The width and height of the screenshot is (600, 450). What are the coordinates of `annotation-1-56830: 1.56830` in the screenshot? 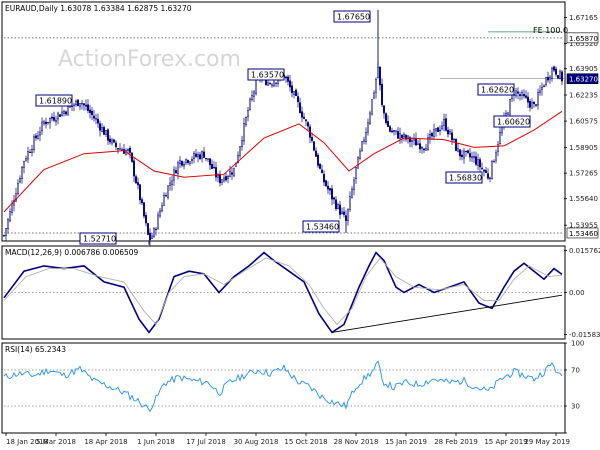 It's located at (464, 177).